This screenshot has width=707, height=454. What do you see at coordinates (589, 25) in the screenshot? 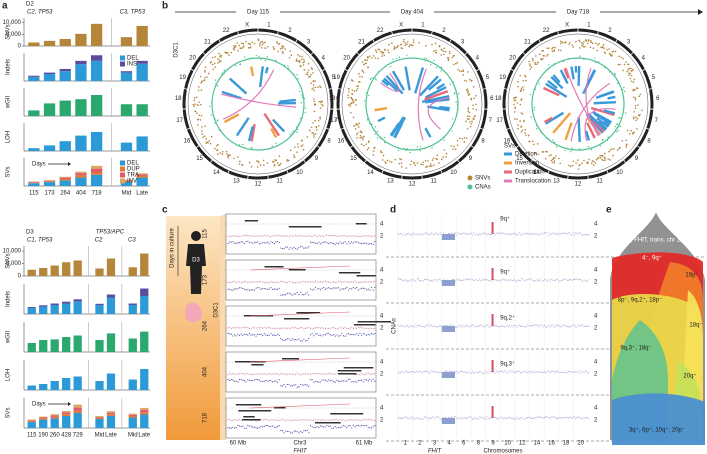
I see `chromosome-label: 1` at bounding box center [589, 25].